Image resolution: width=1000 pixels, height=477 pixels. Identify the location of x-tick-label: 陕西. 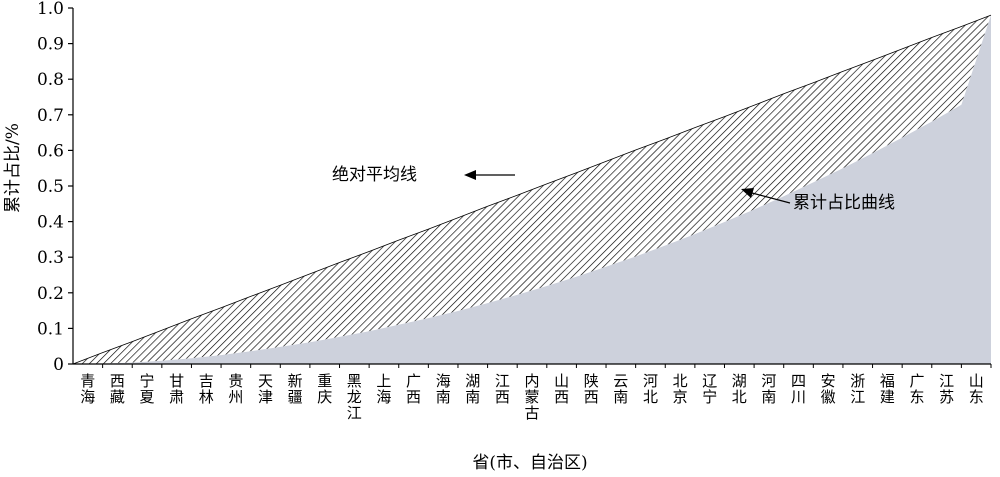
(591, 389).